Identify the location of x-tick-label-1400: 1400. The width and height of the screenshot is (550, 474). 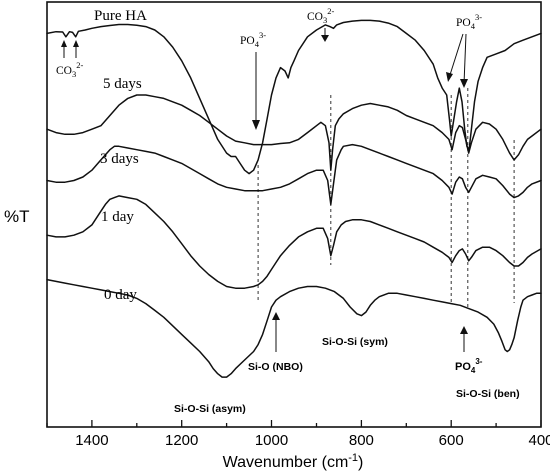
(91, 440).